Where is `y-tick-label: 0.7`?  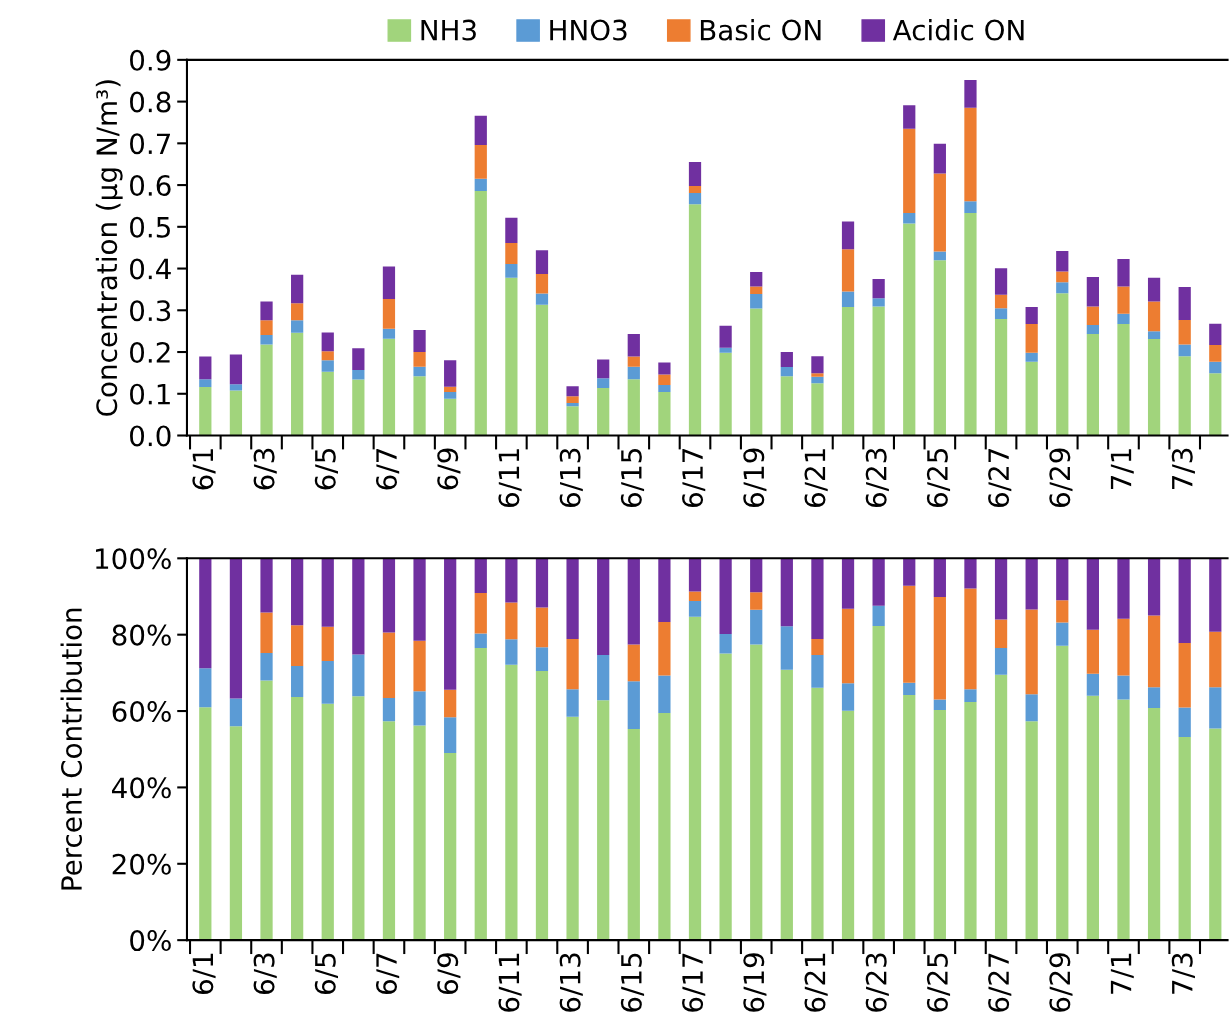
y-tick-label: 0.7 is located at coordinates (150, 144).